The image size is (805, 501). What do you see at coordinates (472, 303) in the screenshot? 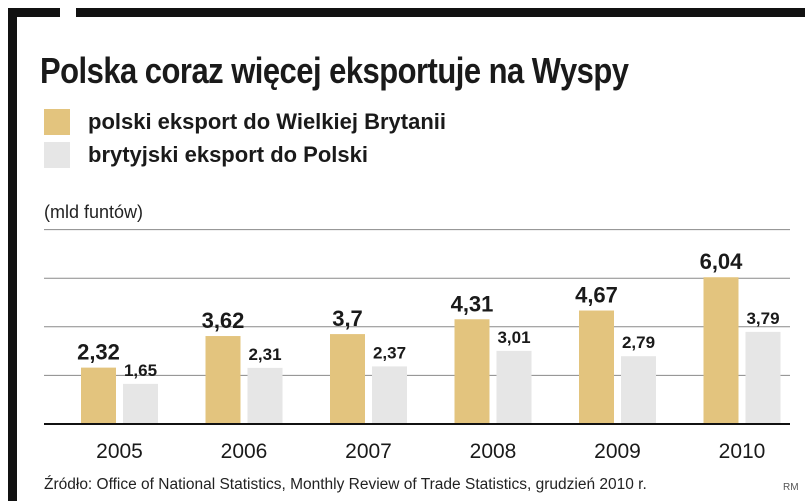
I see `data-label-series1: 4,31` at bounding box center [472, 303].